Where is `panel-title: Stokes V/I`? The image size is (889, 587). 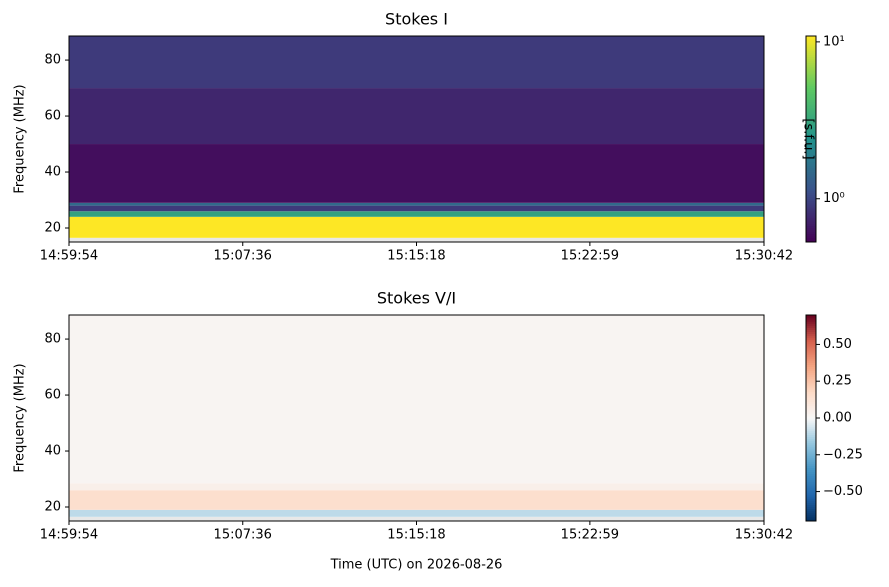
panel-title: Stokes V/I is located at coordinates (416, 298).